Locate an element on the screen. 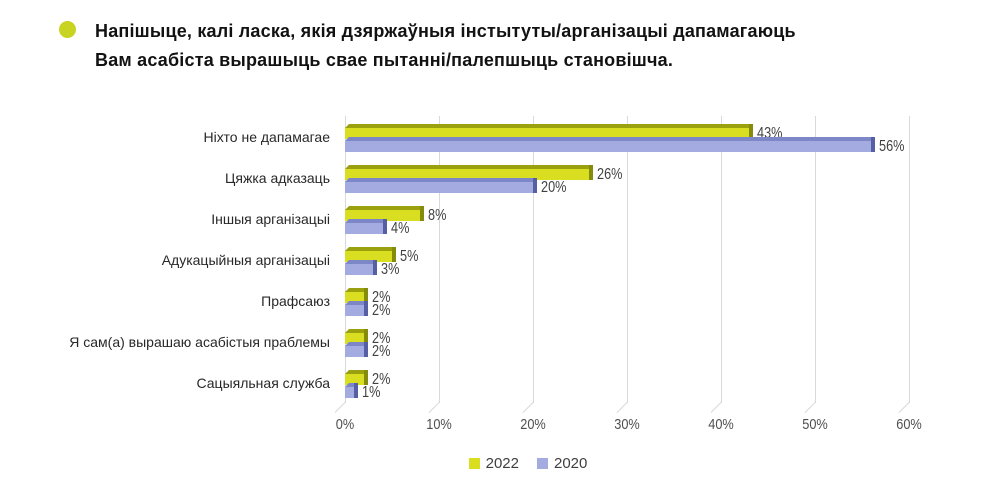 Image resolution: width=1000 pixels, height=495 pixels. value-label-2022: 26% is located at coordinates (610, 174).